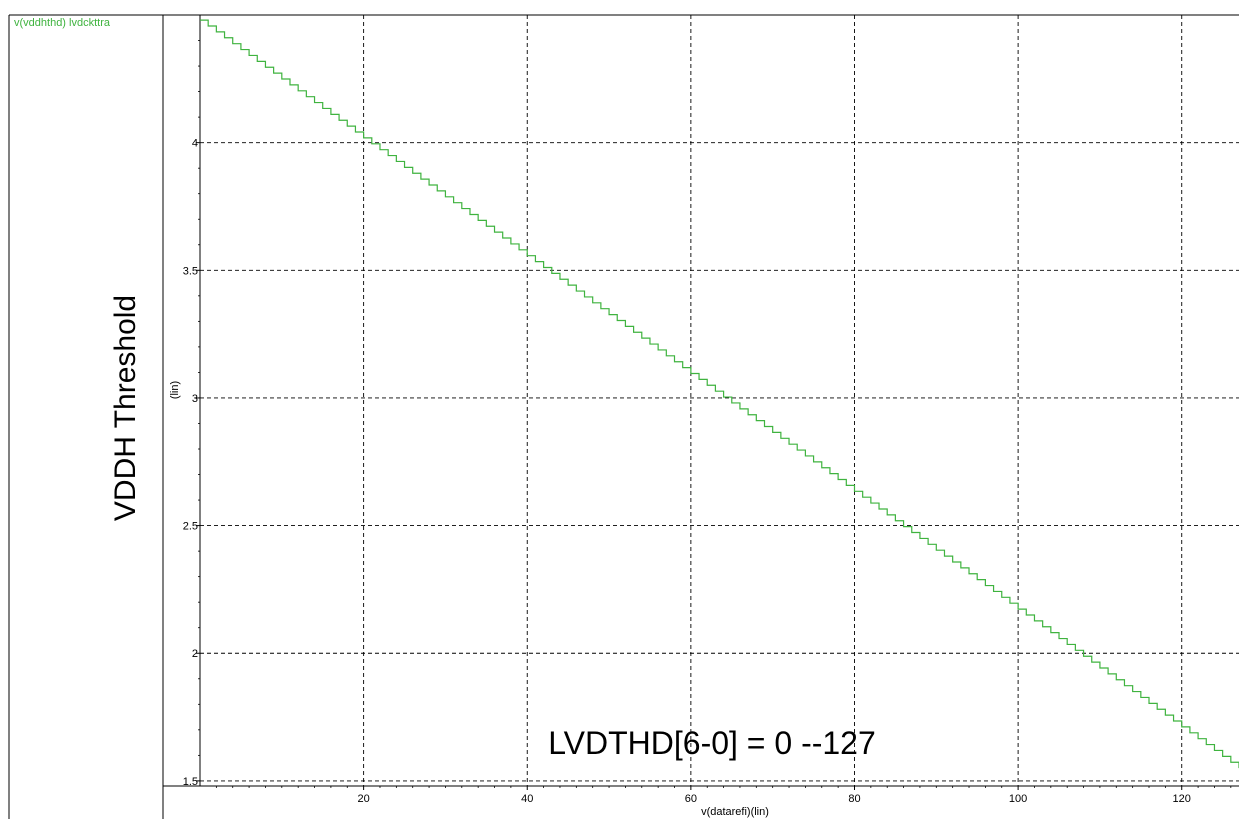 This screenshot has height=819, width=1239. Describe the element at coordinates (527, 799) in the screenshot. I see `x-tick-label: 40` at that location.